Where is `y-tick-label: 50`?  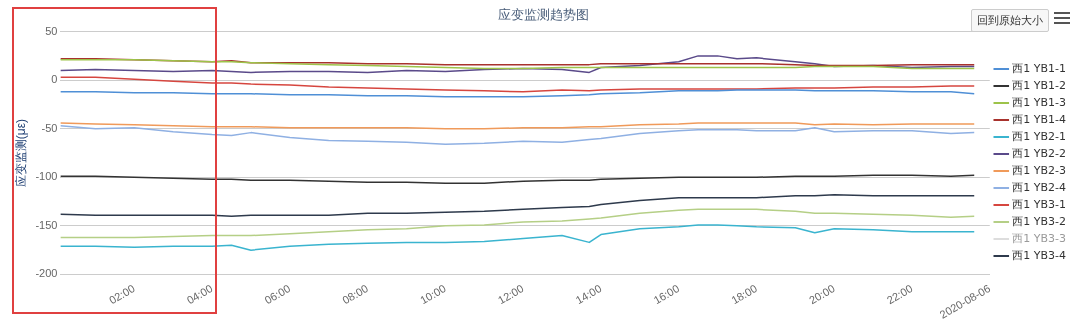
y-tick-label: 50 is located at coordinates (51, 30).